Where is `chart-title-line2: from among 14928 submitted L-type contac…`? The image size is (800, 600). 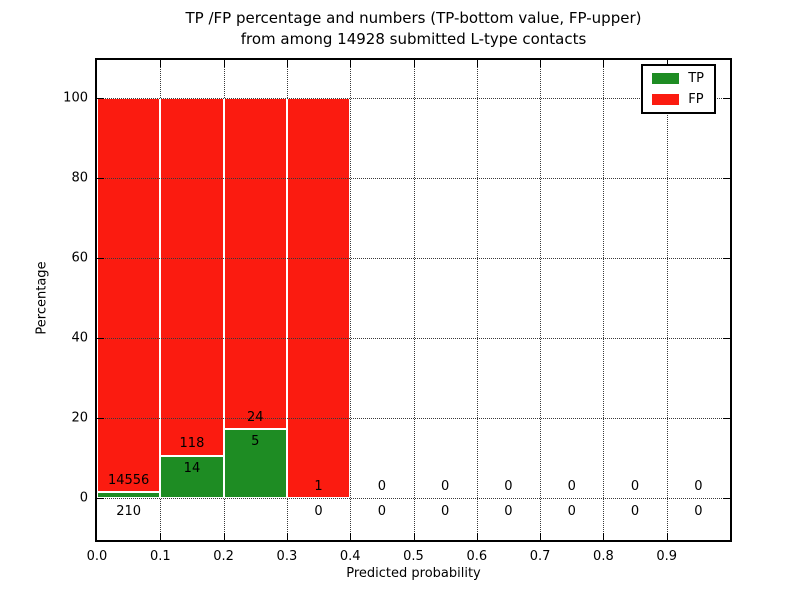
chart-title-line2: from among 14928 submitted L-type contac… is located at coordinates (413, 39).